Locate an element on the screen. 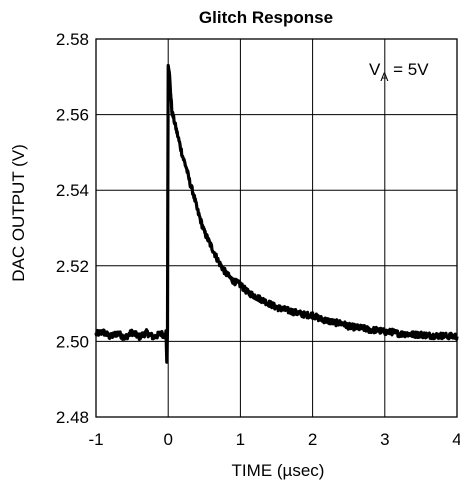  chart-title: Glitch Response is located at coordinates (266, 17).